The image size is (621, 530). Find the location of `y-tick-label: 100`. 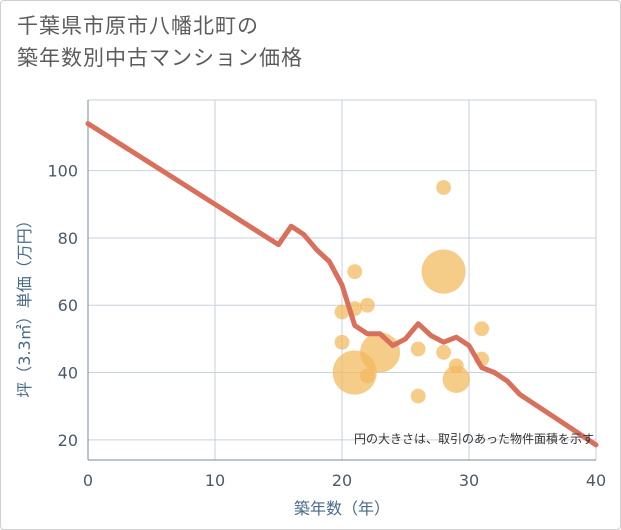

y-tick-label: 100 is located at coordinates (62, 171).